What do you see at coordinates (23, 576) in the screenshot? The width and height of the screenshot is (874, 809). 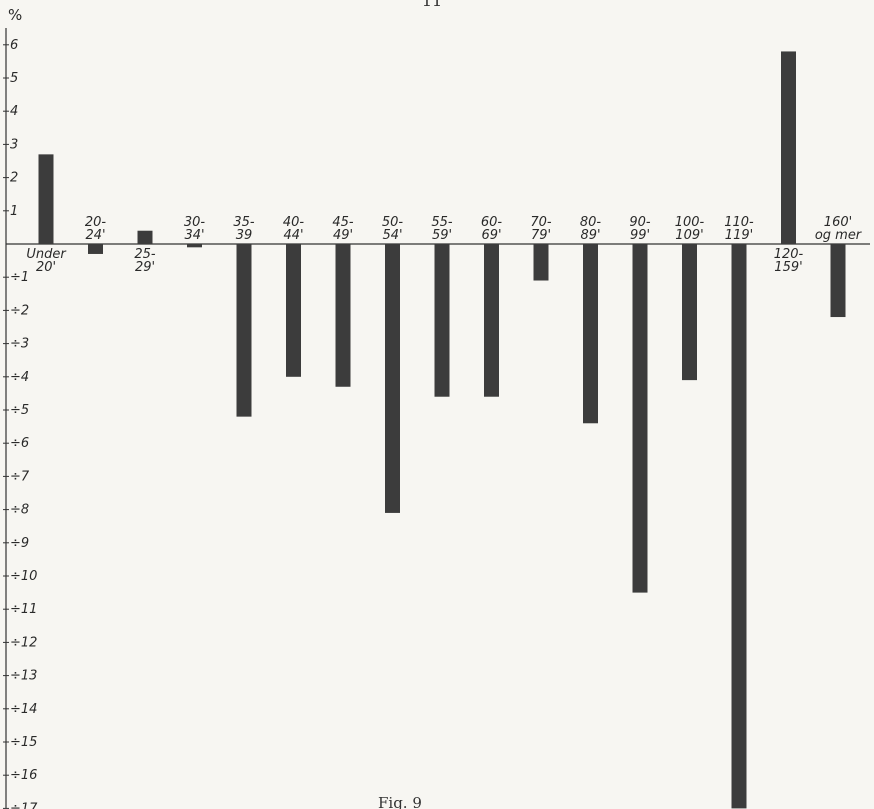 I see `y-tick-label: ÷10` at bounding box center [23, 576].